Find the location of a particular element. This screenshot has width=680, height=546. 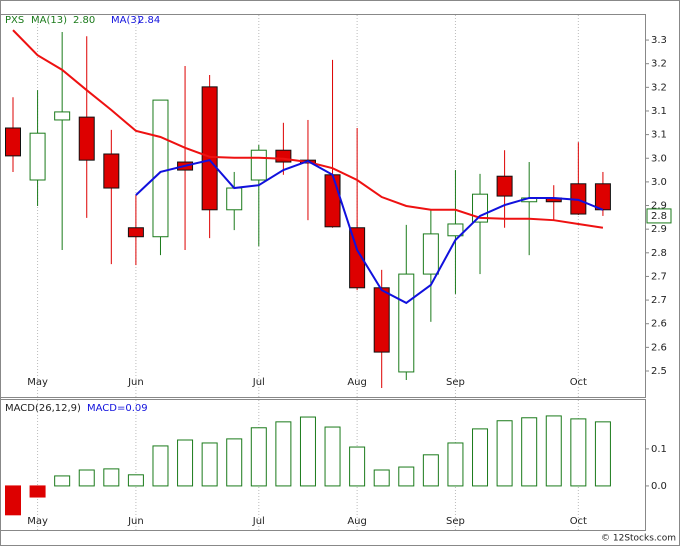

last-price-label: 2.8 is located at coordinates (659, 216).